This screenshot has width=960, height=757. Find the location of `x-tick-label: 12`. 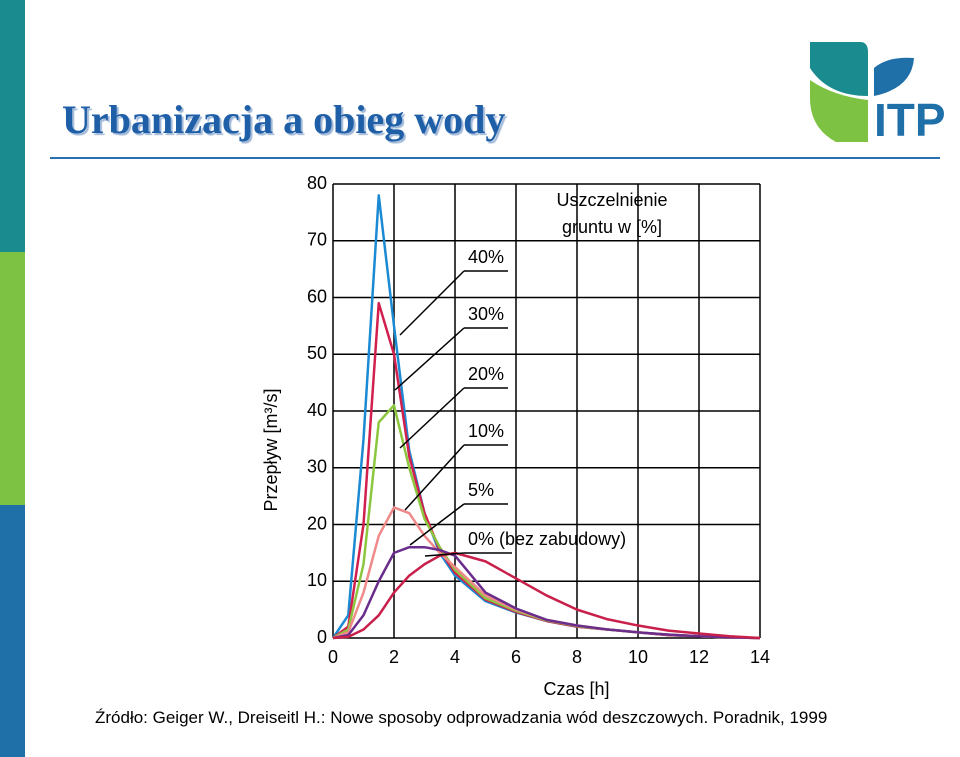

x-tick-label: 12 is located at coordinates (699, 657).